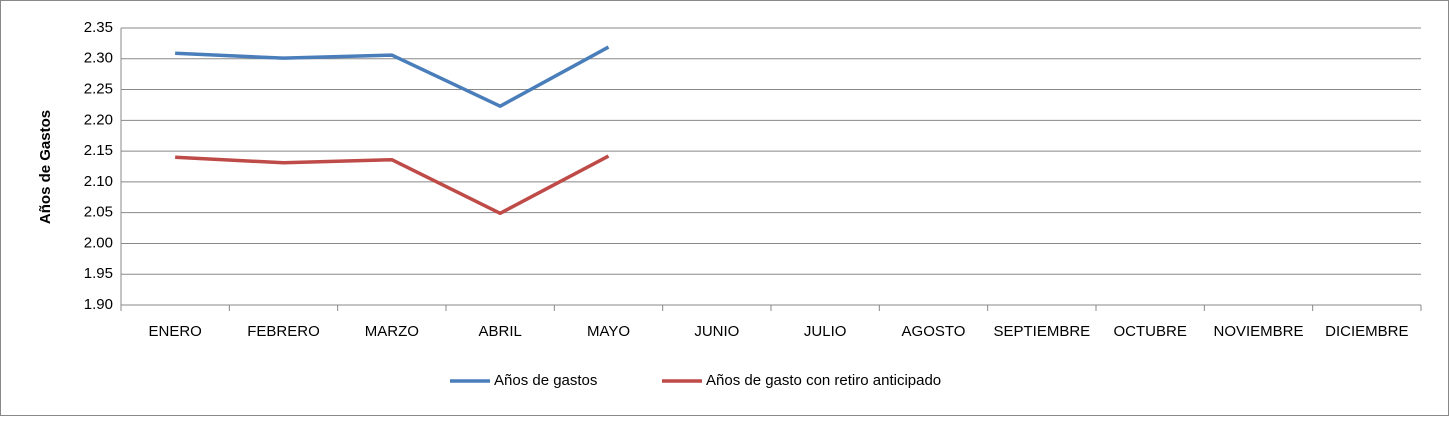 The width and height of the screenshot is (1450, 422). What do you see at coordinates (608, 331) in the screenshot?
I see `x-tick-label: MAYO` at bounding box center [608, 331].